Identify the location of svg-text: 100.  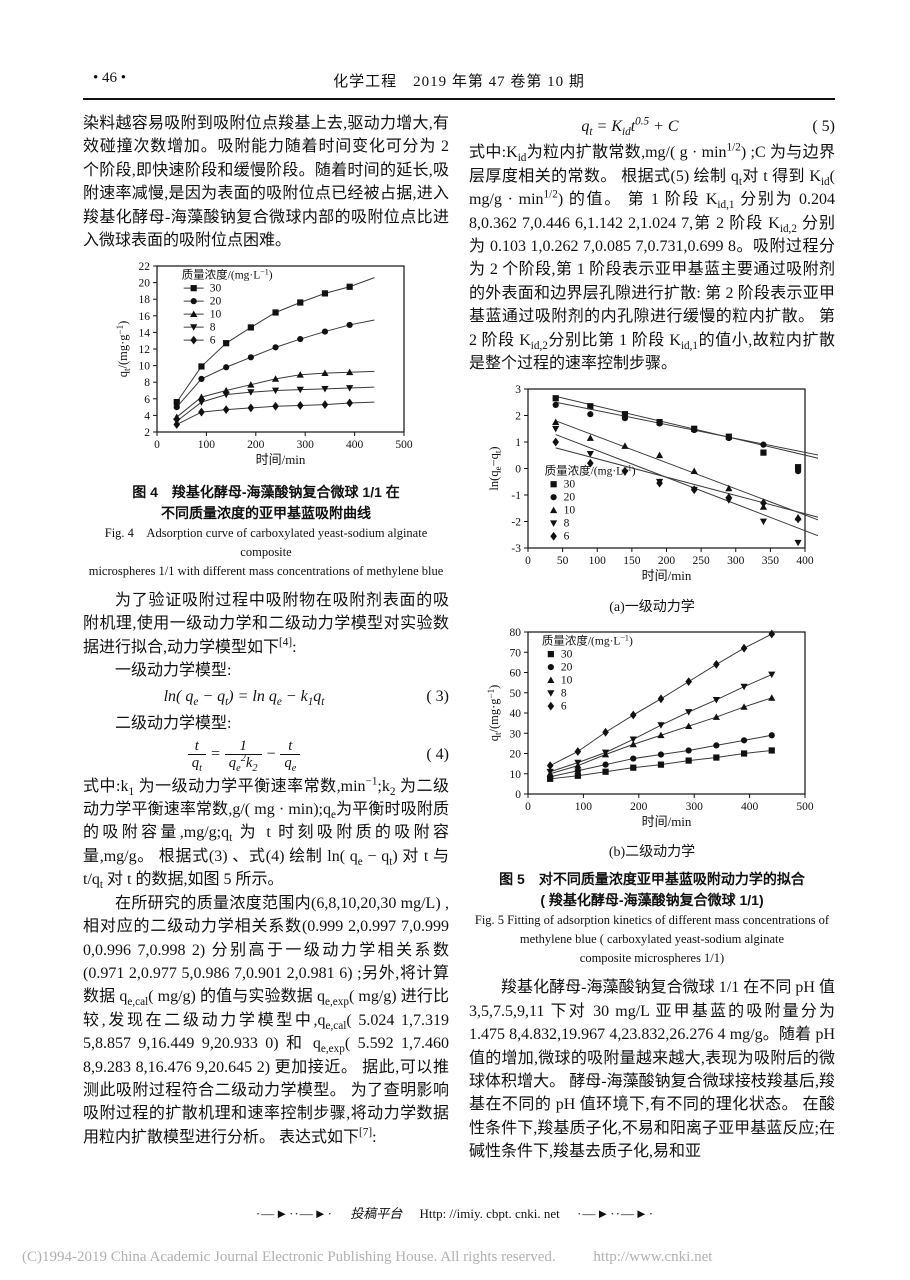
(584, 807).